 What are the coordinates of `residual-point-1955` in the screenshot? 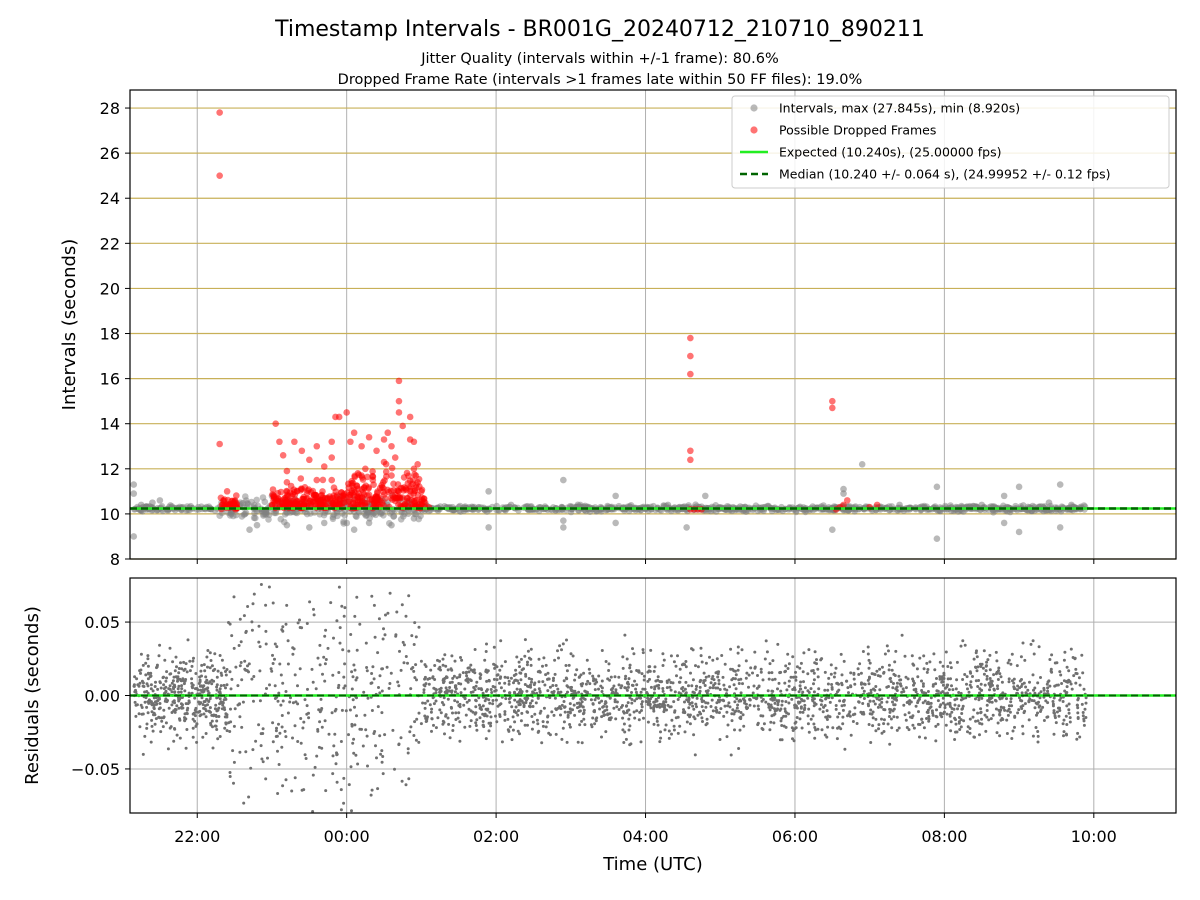 It's located at (800, 712).